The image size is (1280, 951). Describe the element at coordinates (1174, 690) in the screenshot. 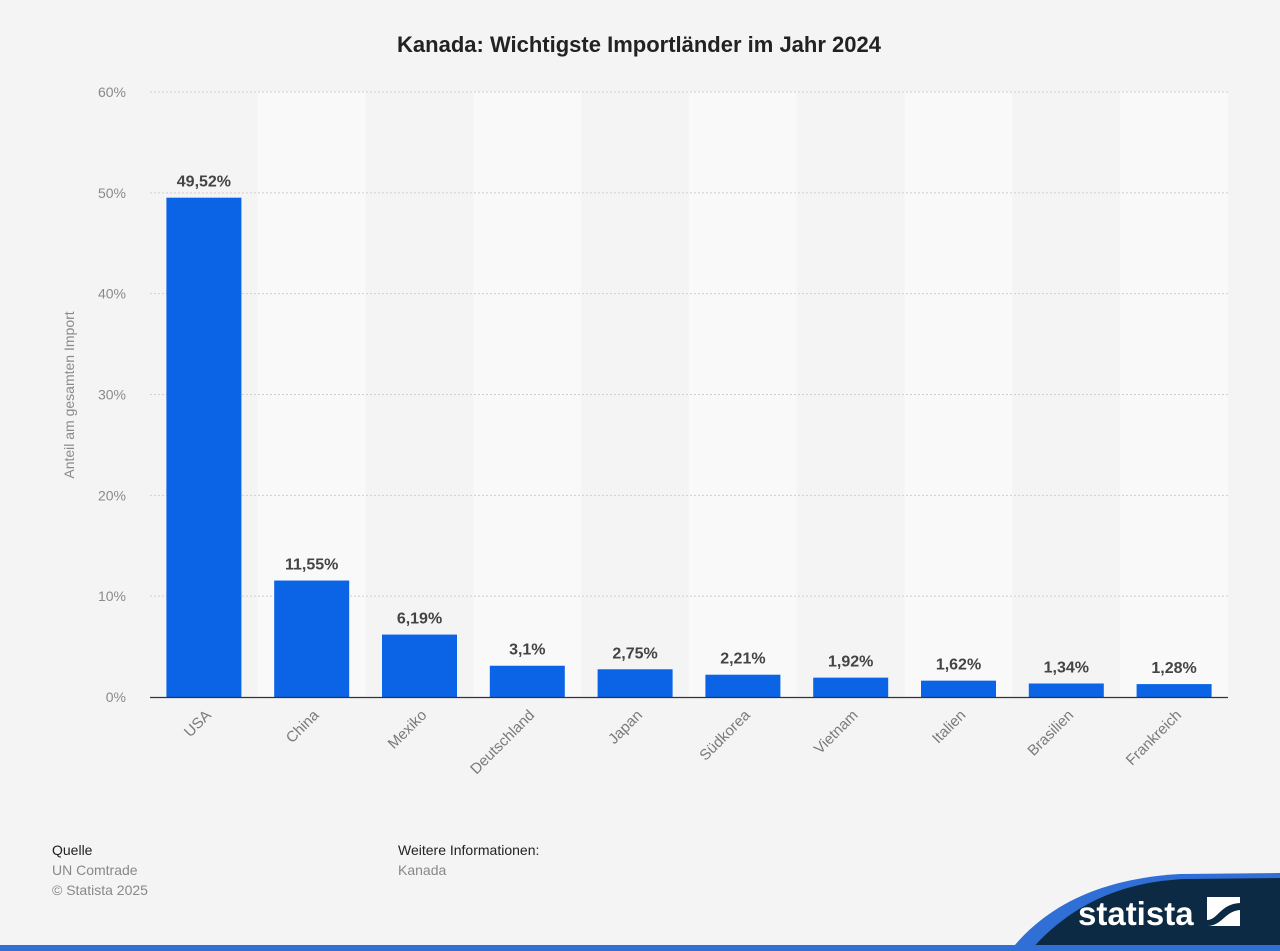

I see `bar-frankreich` at that location.